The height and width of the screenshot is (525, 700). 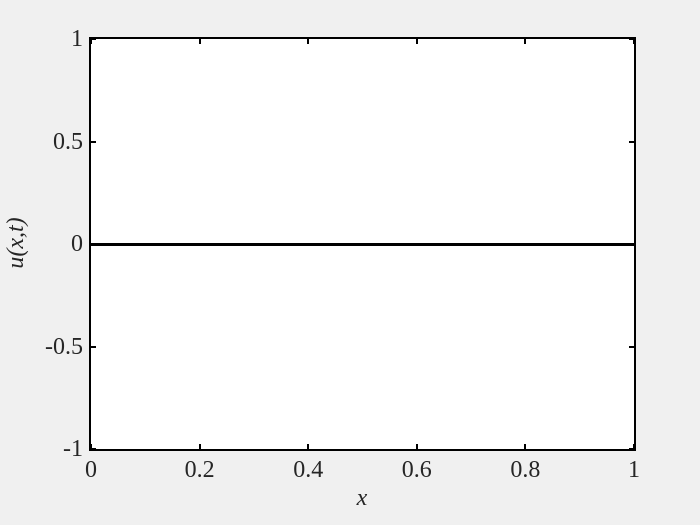 I want to click on y-axis-label: u(x,t), so click(x=16, y=243).